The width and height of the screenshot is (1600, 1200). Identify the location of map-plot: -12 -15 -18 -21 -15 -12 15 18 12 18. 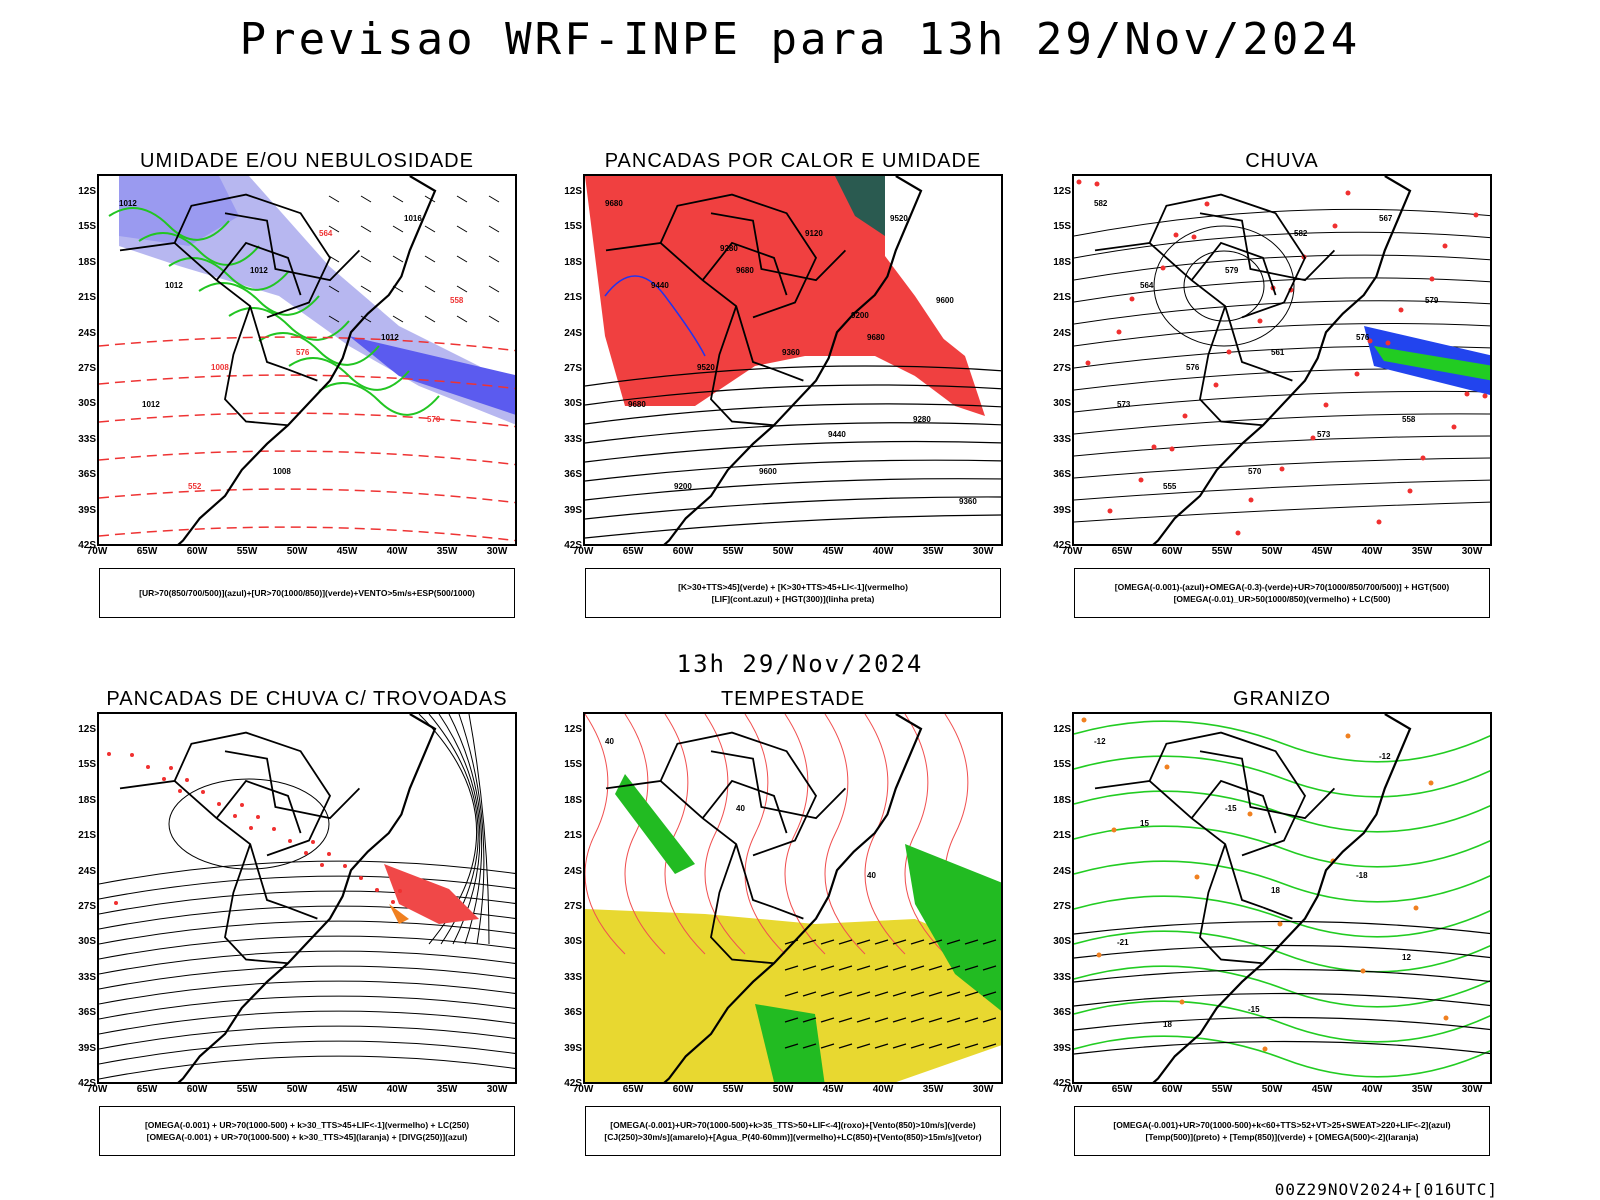
(1282, 898).